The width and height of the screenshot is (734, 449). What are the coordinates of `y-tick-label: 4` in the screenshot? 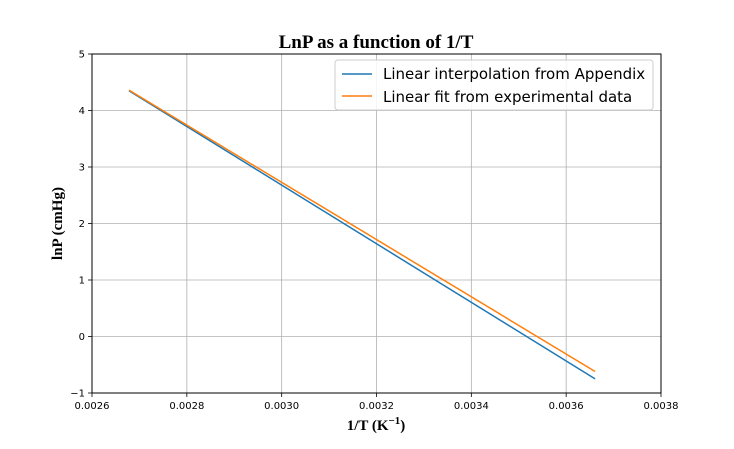 It's located at (82, 111).